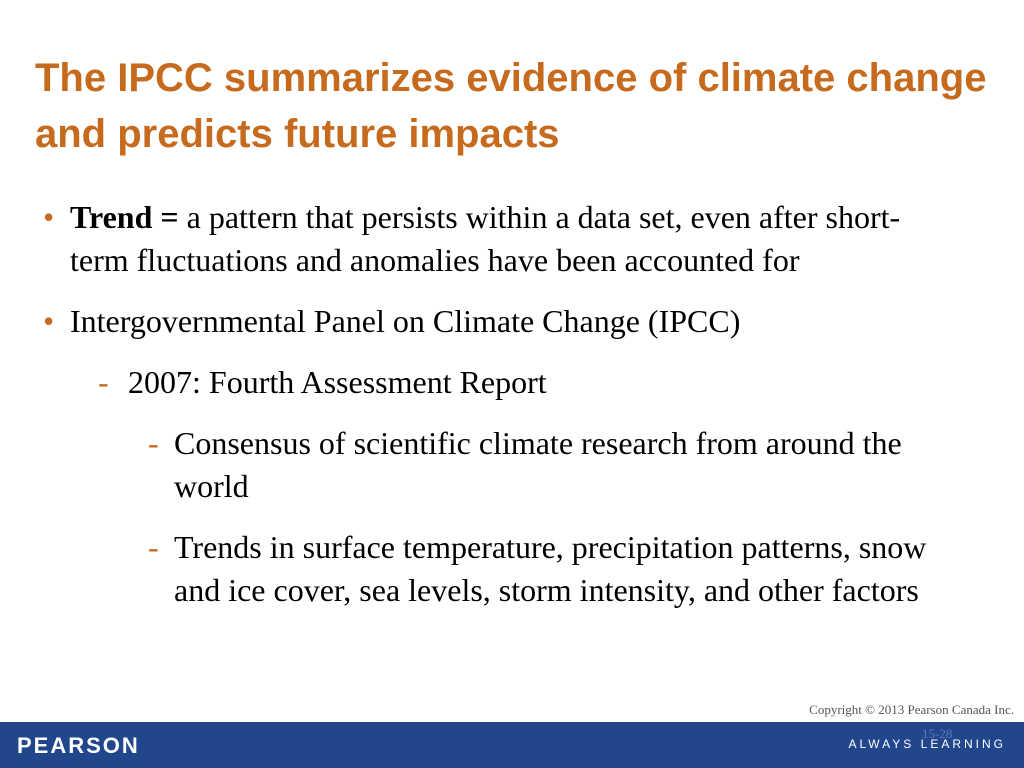 Image resolution: width=1024 pixels, height=768 pixels. Describe the element at coordinates (111, 217) in the screenshot. I see `term-word: Trend` at that location.